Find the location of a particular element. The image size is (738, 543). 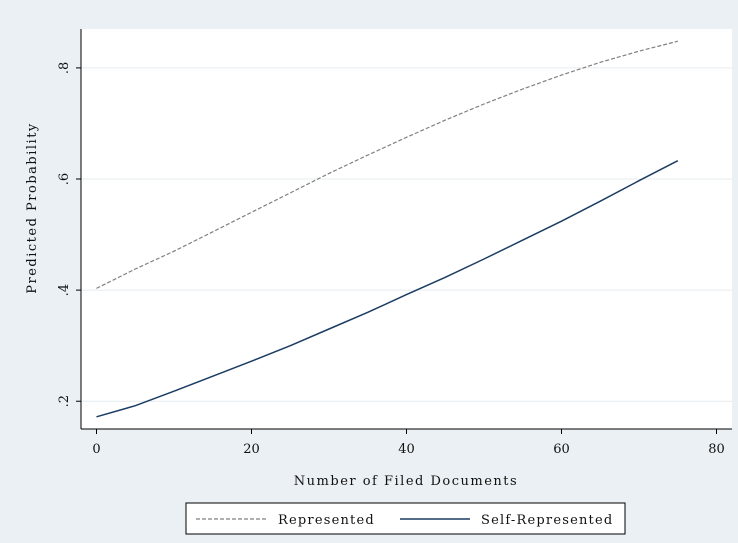

y-axis-ticks: .2 .4 .6 .8 is located at coordinates (69, 234).